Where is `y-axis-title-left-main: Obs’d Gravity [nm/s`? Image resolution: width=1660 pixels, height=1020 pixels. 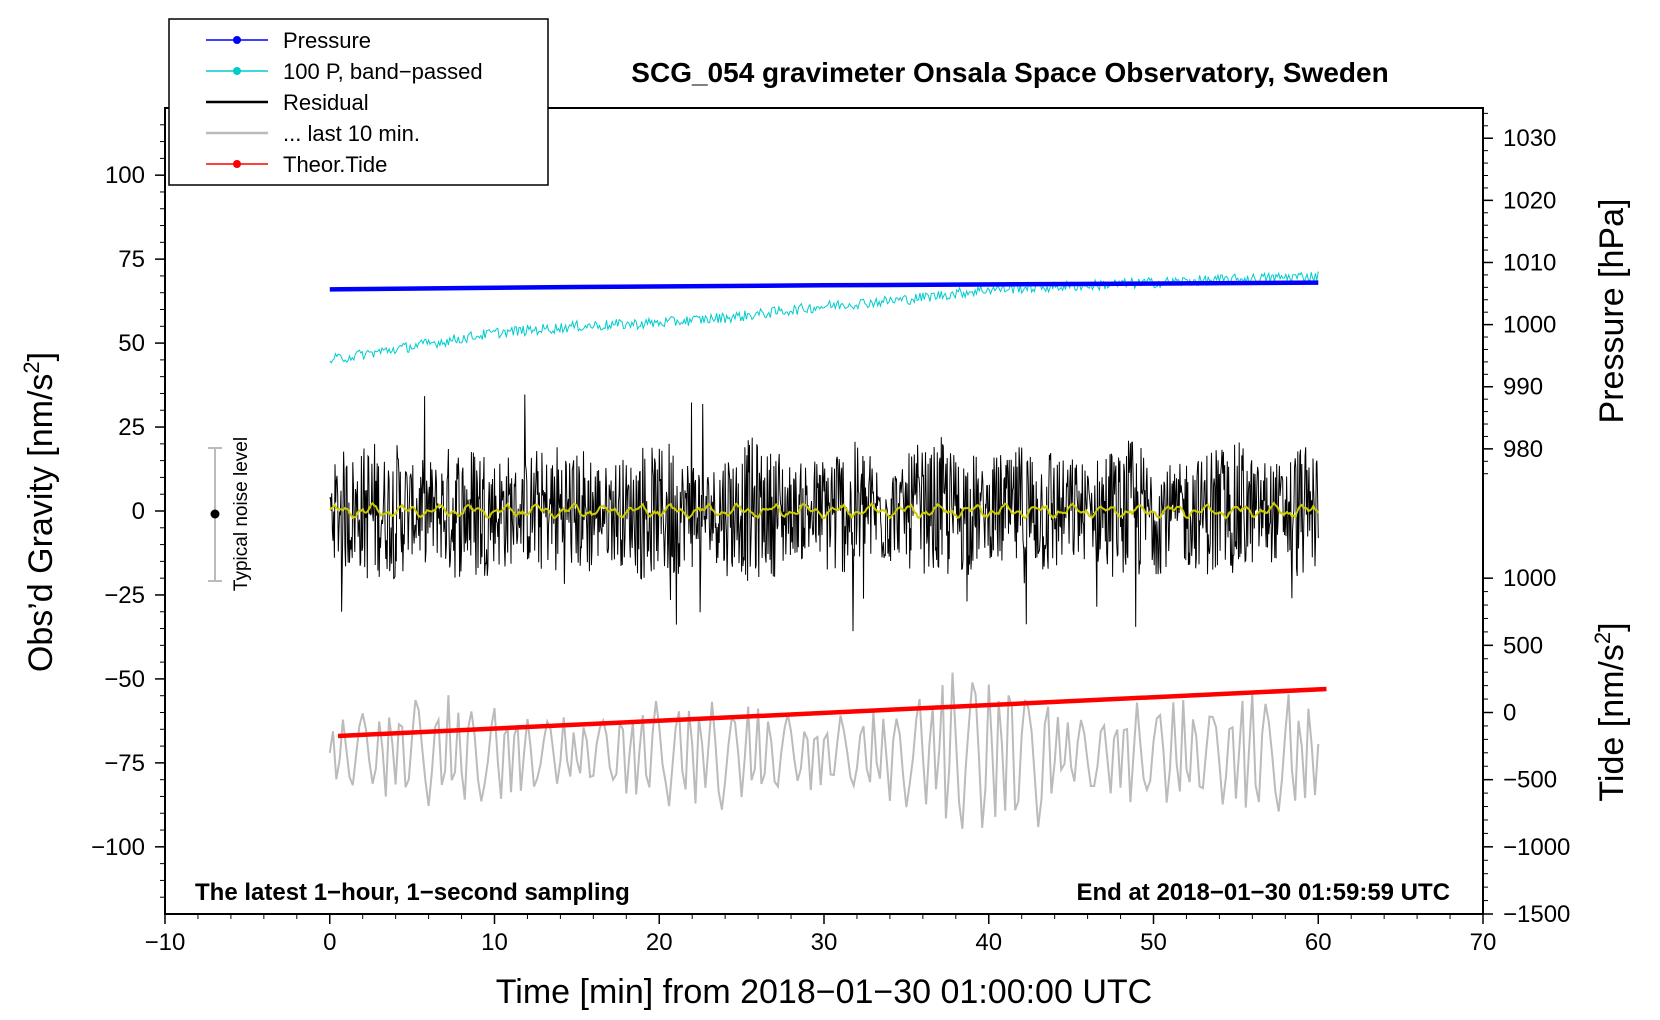 y-axis-title-left-main: Obs’d Gravity [nm/s is located at coordinates (41, 523).